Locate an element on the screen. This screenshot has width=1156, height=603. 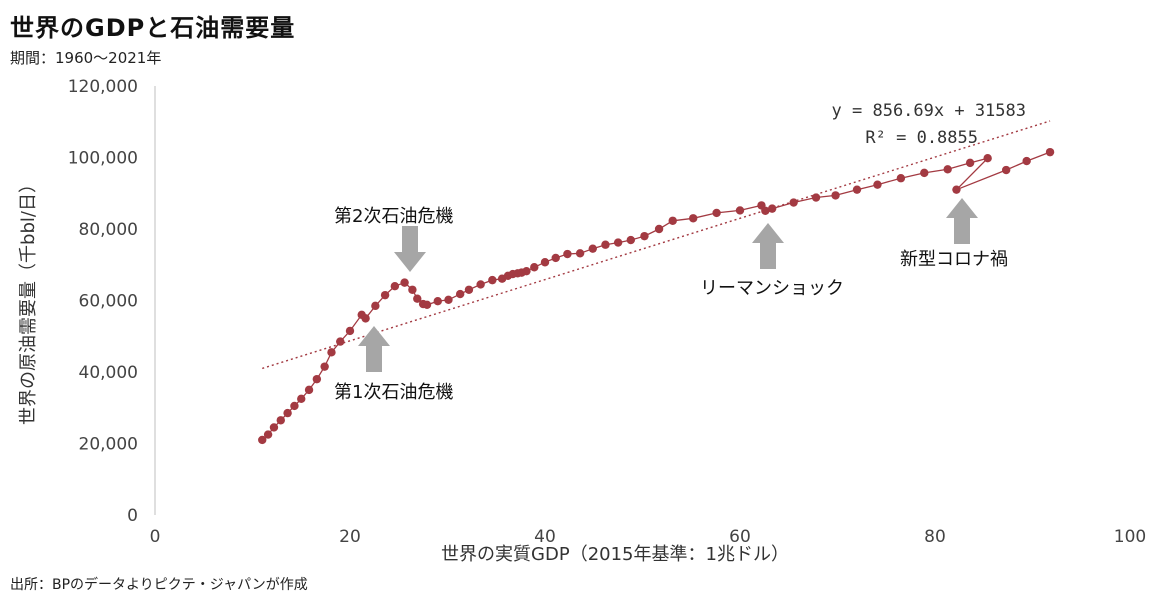
lehman-shock-label: リーマンショック is located at coordinates (772, 288).